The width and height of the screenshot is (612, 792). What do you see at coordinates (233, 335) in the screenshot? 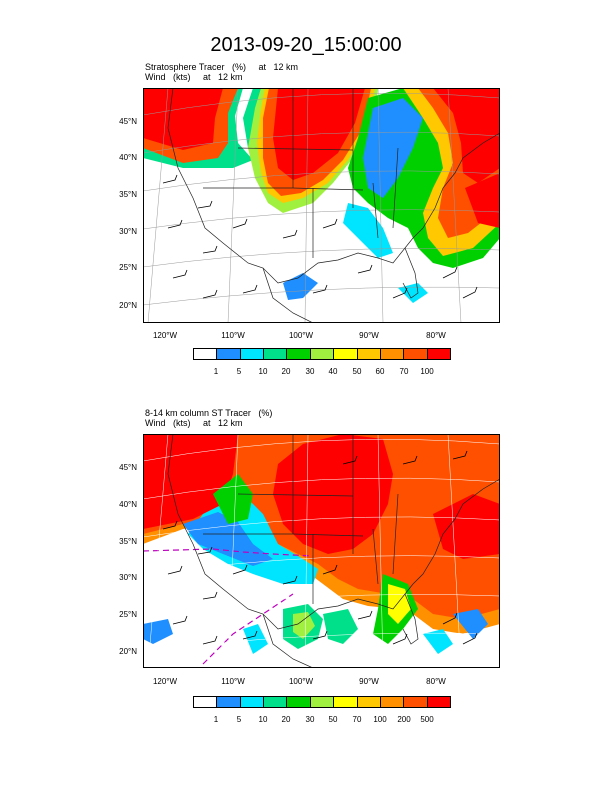
I see `panel1-lon-label: 110°W` at bounding box center [233, 335].